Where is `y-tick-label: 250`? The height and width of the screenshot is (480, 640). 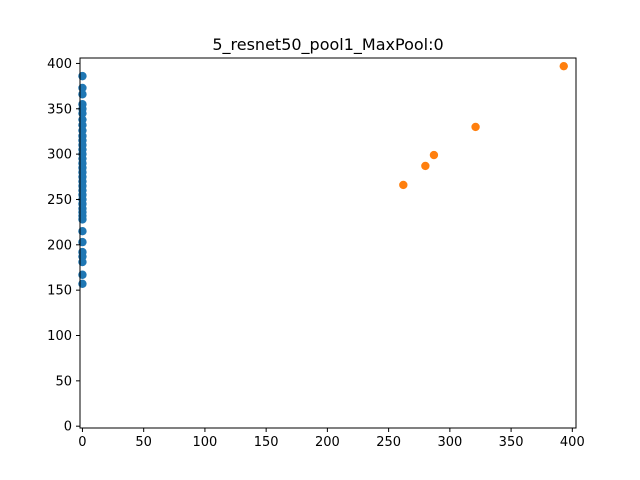 y-tick-label: 250 is located at coordinates (59, 200).